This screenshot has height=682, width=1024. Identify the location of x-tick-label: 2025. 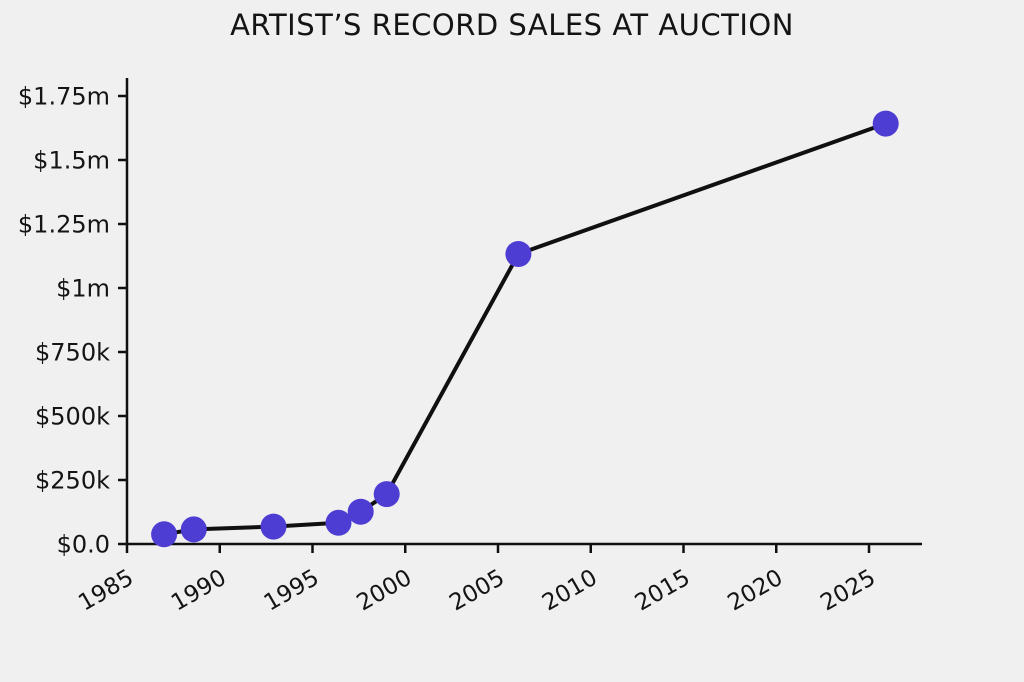
(848, 591).